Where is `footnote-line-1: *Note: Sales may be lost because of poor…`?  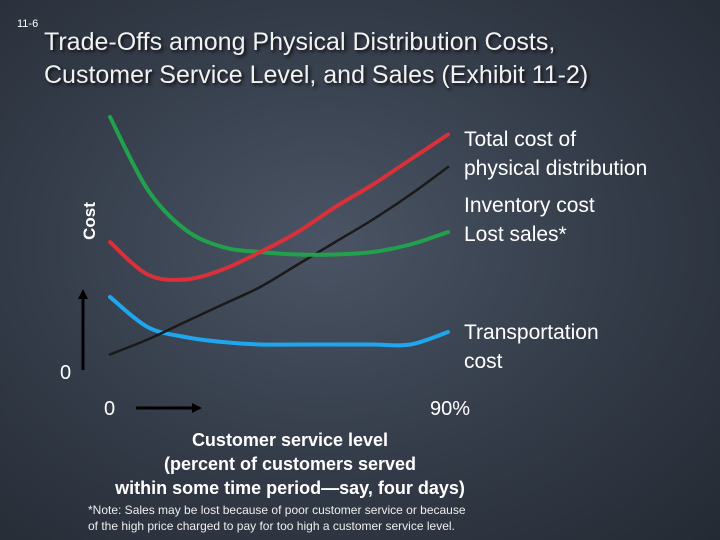 footnote-line-1: *Note: Sales may be lost because of poor… is located at coordinates (277, 510).